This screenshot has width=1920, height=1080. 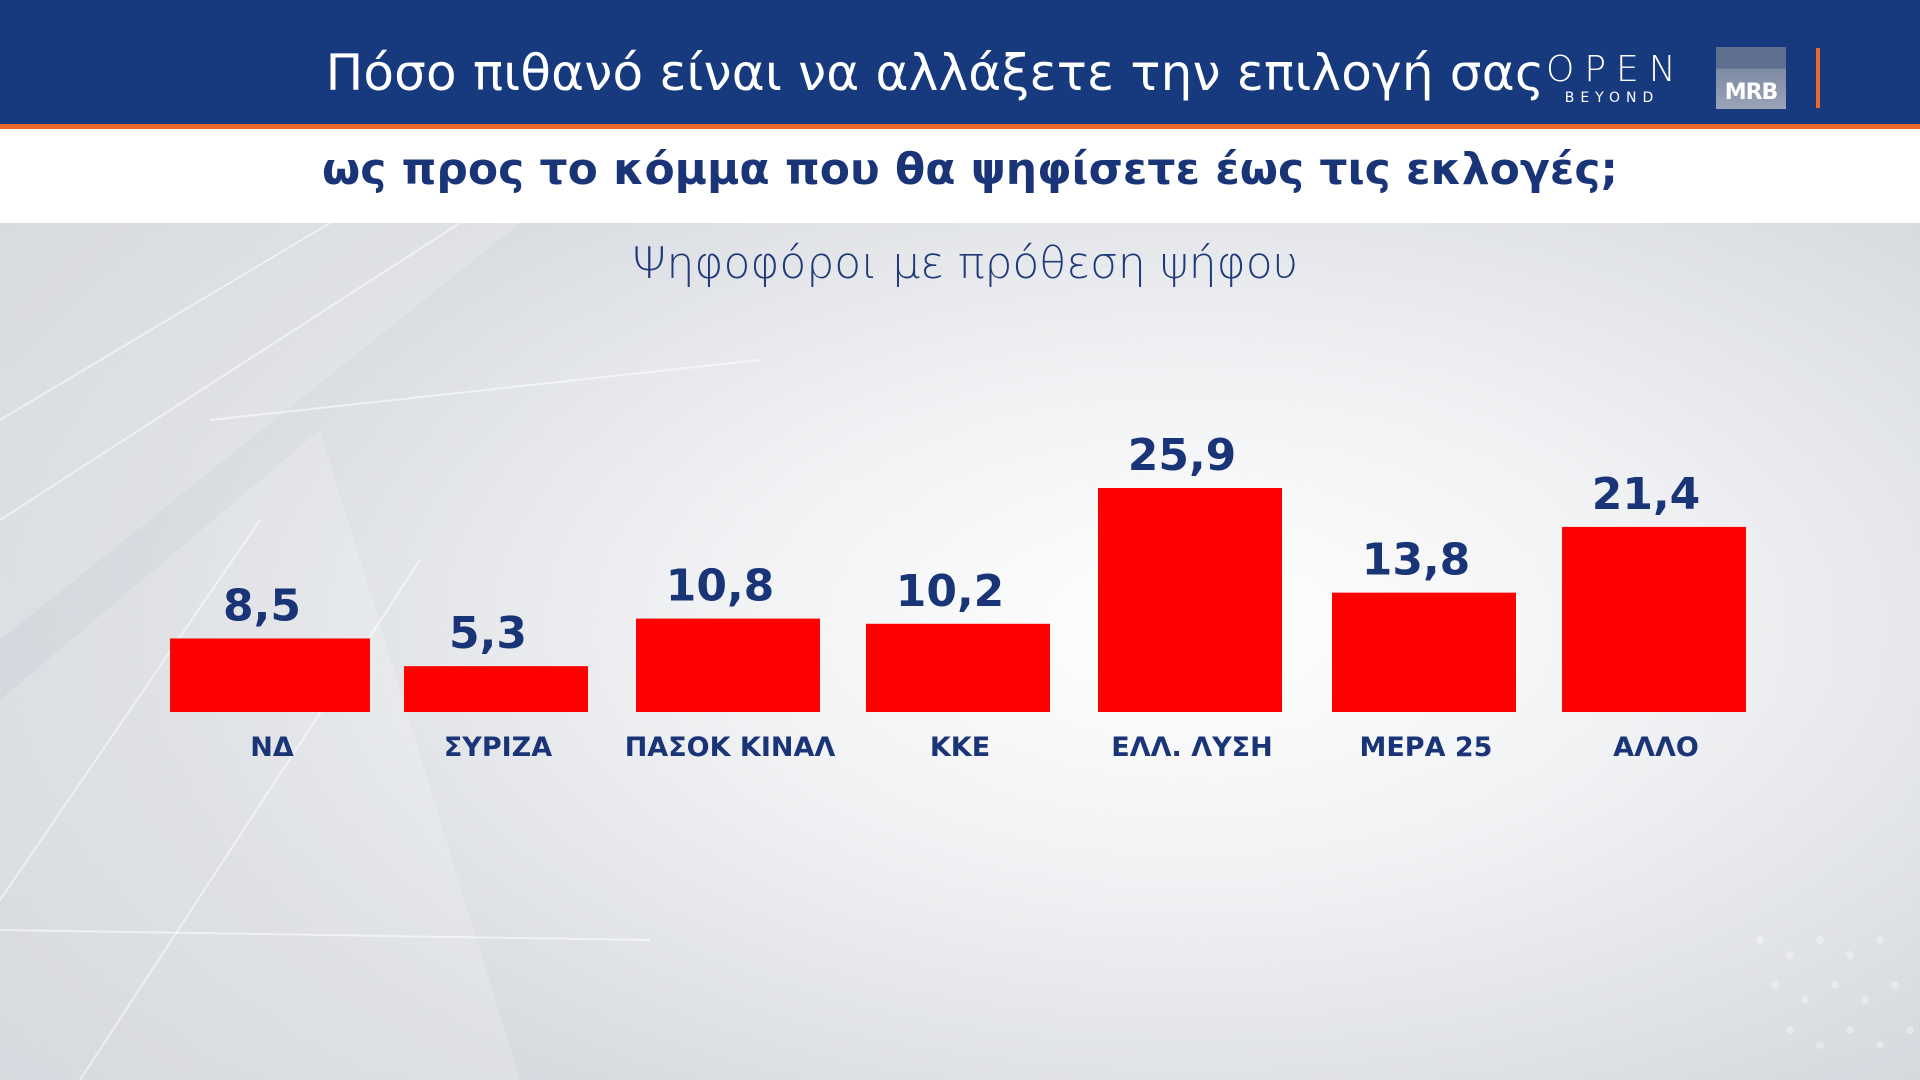 What do you see at coordinates (1656, 747) in the screenshot?
I see `category-label-6: ΑΛΛΟ` at bounding box center [1656, 747].